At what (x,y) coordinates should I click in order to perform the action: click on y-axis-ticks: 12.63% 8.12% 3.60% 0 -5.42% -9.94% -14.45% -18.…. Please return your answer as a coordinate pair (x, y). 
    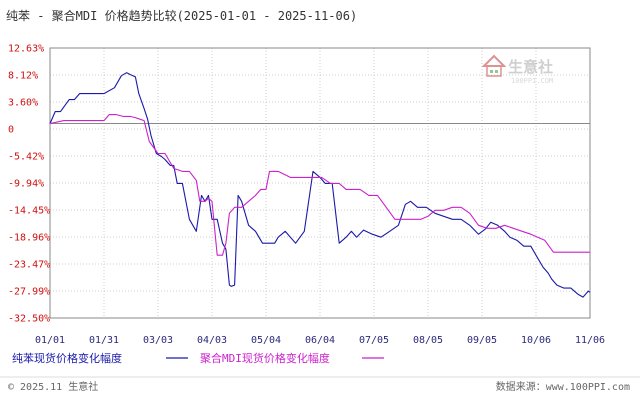
    Looking at the image, I should click on (29, 184).